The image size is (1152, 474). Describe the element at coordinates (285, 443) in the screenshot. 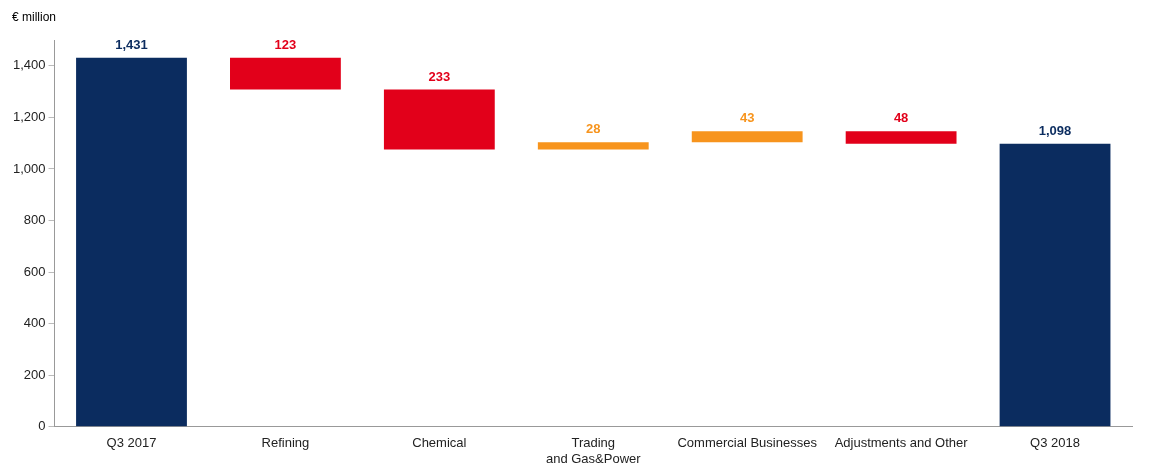

I see `x-tick-label: Refining` at that location.